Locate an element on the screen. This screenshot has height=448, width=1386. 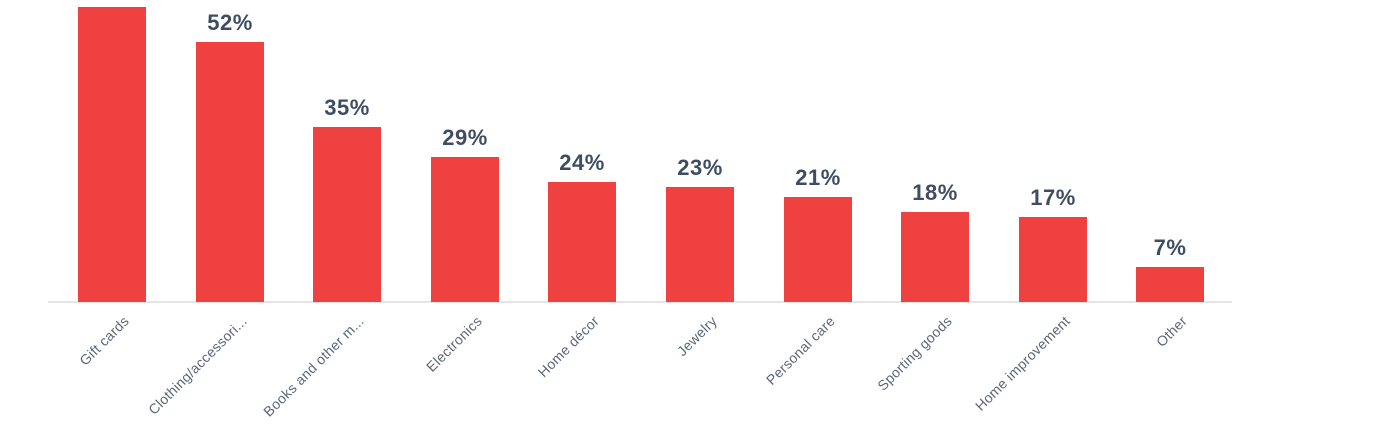
bar-value-label-5: 23% is located at coordinates (700, 167).